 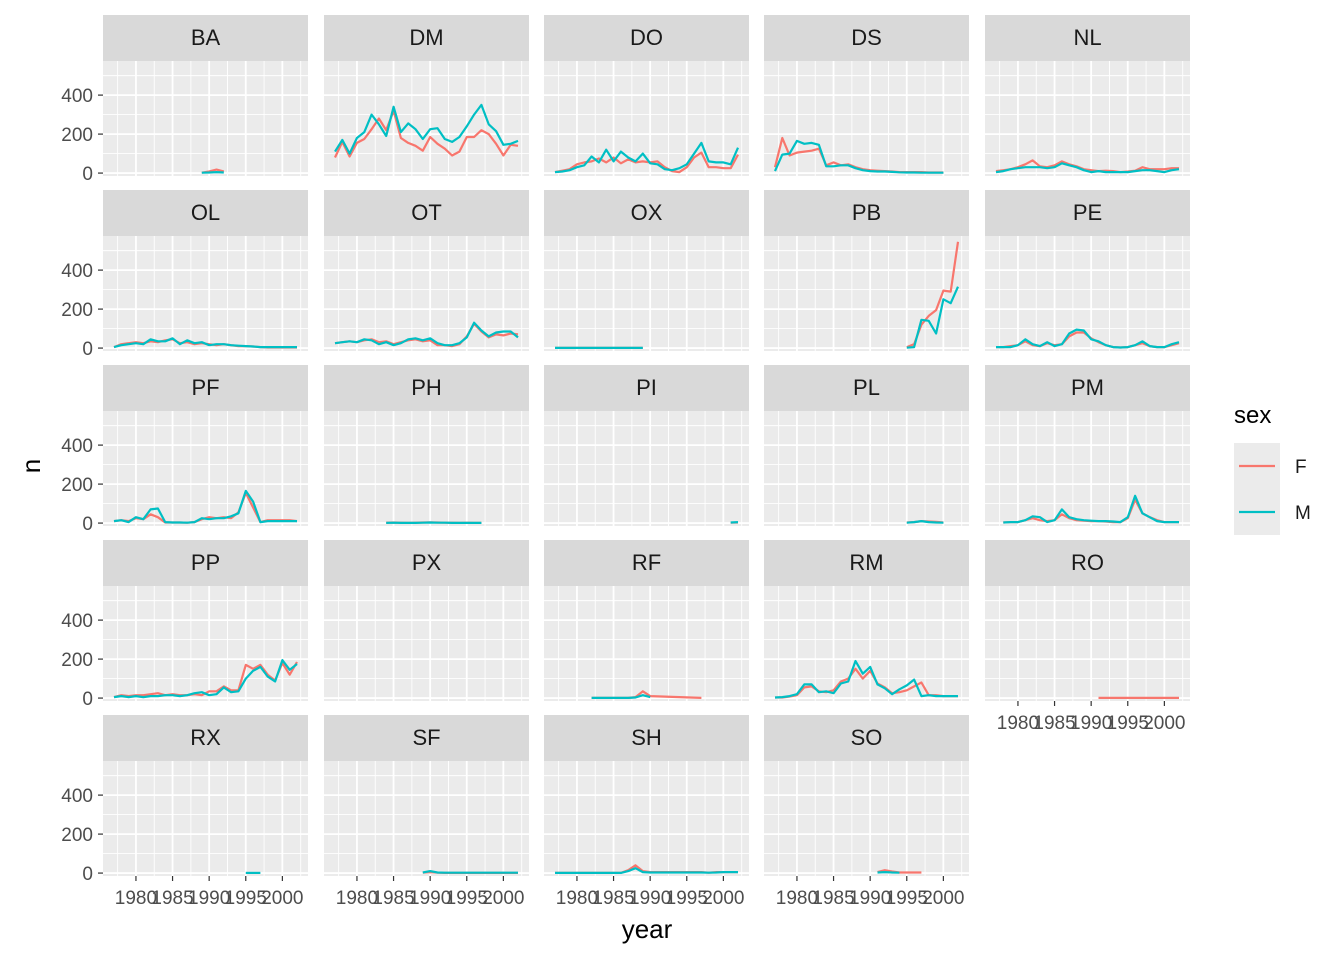 I want to click on facet-strip-label: PB, so click(x=866, y=212).